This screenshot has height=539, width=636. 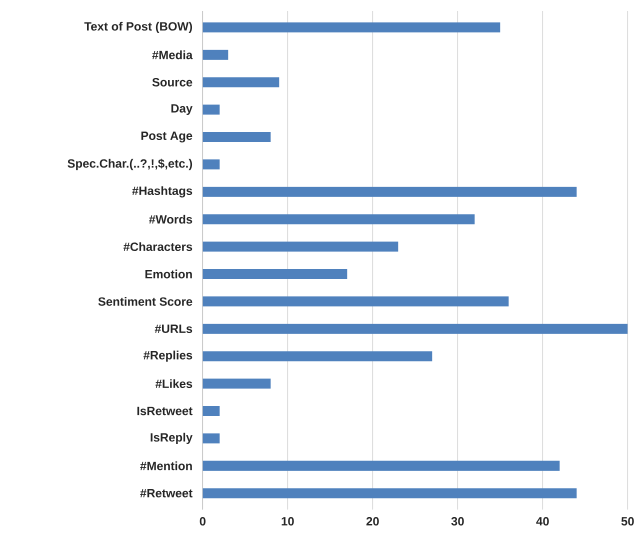 I want to click on x-tick-label: 30, so click(x=457, y=521).